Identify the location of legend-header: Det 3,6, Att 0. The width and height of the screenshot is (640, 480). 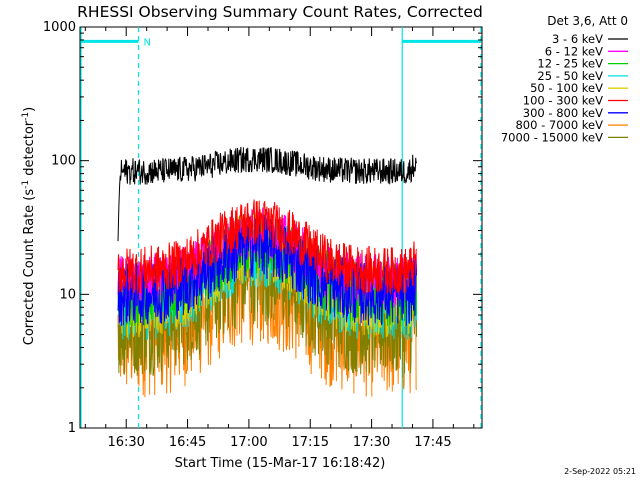
(587, 21).